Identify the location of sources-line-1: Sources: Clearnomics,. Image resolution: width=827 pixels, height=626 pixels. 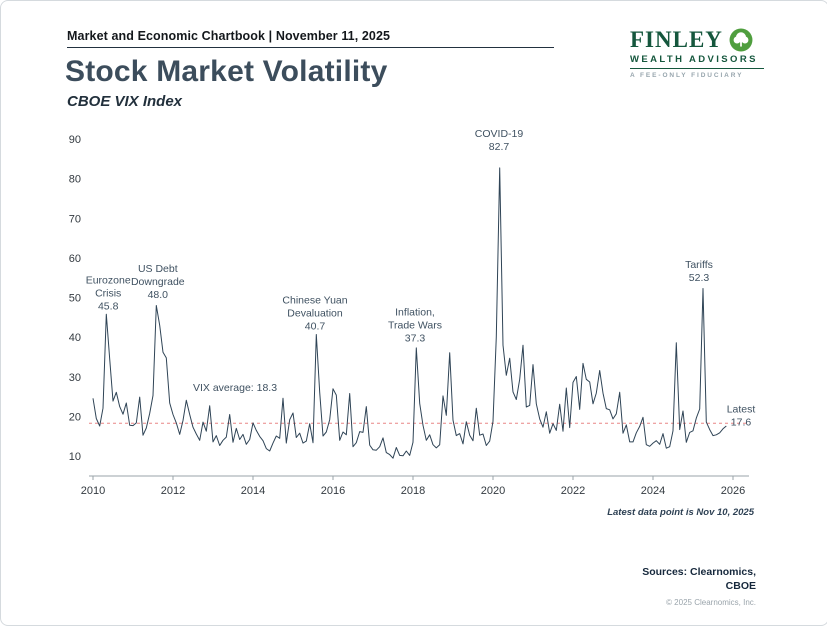
(699, 572).